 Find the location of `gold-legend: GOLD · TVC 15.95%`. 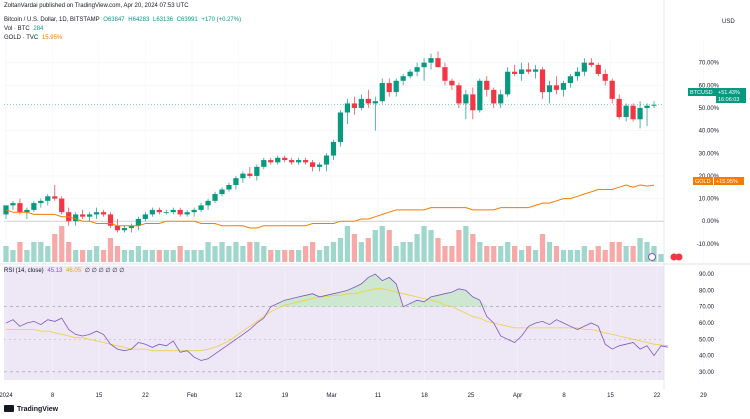

gold-legend: GOLD · TVC 15.95% is located at coordinates (34, 38).